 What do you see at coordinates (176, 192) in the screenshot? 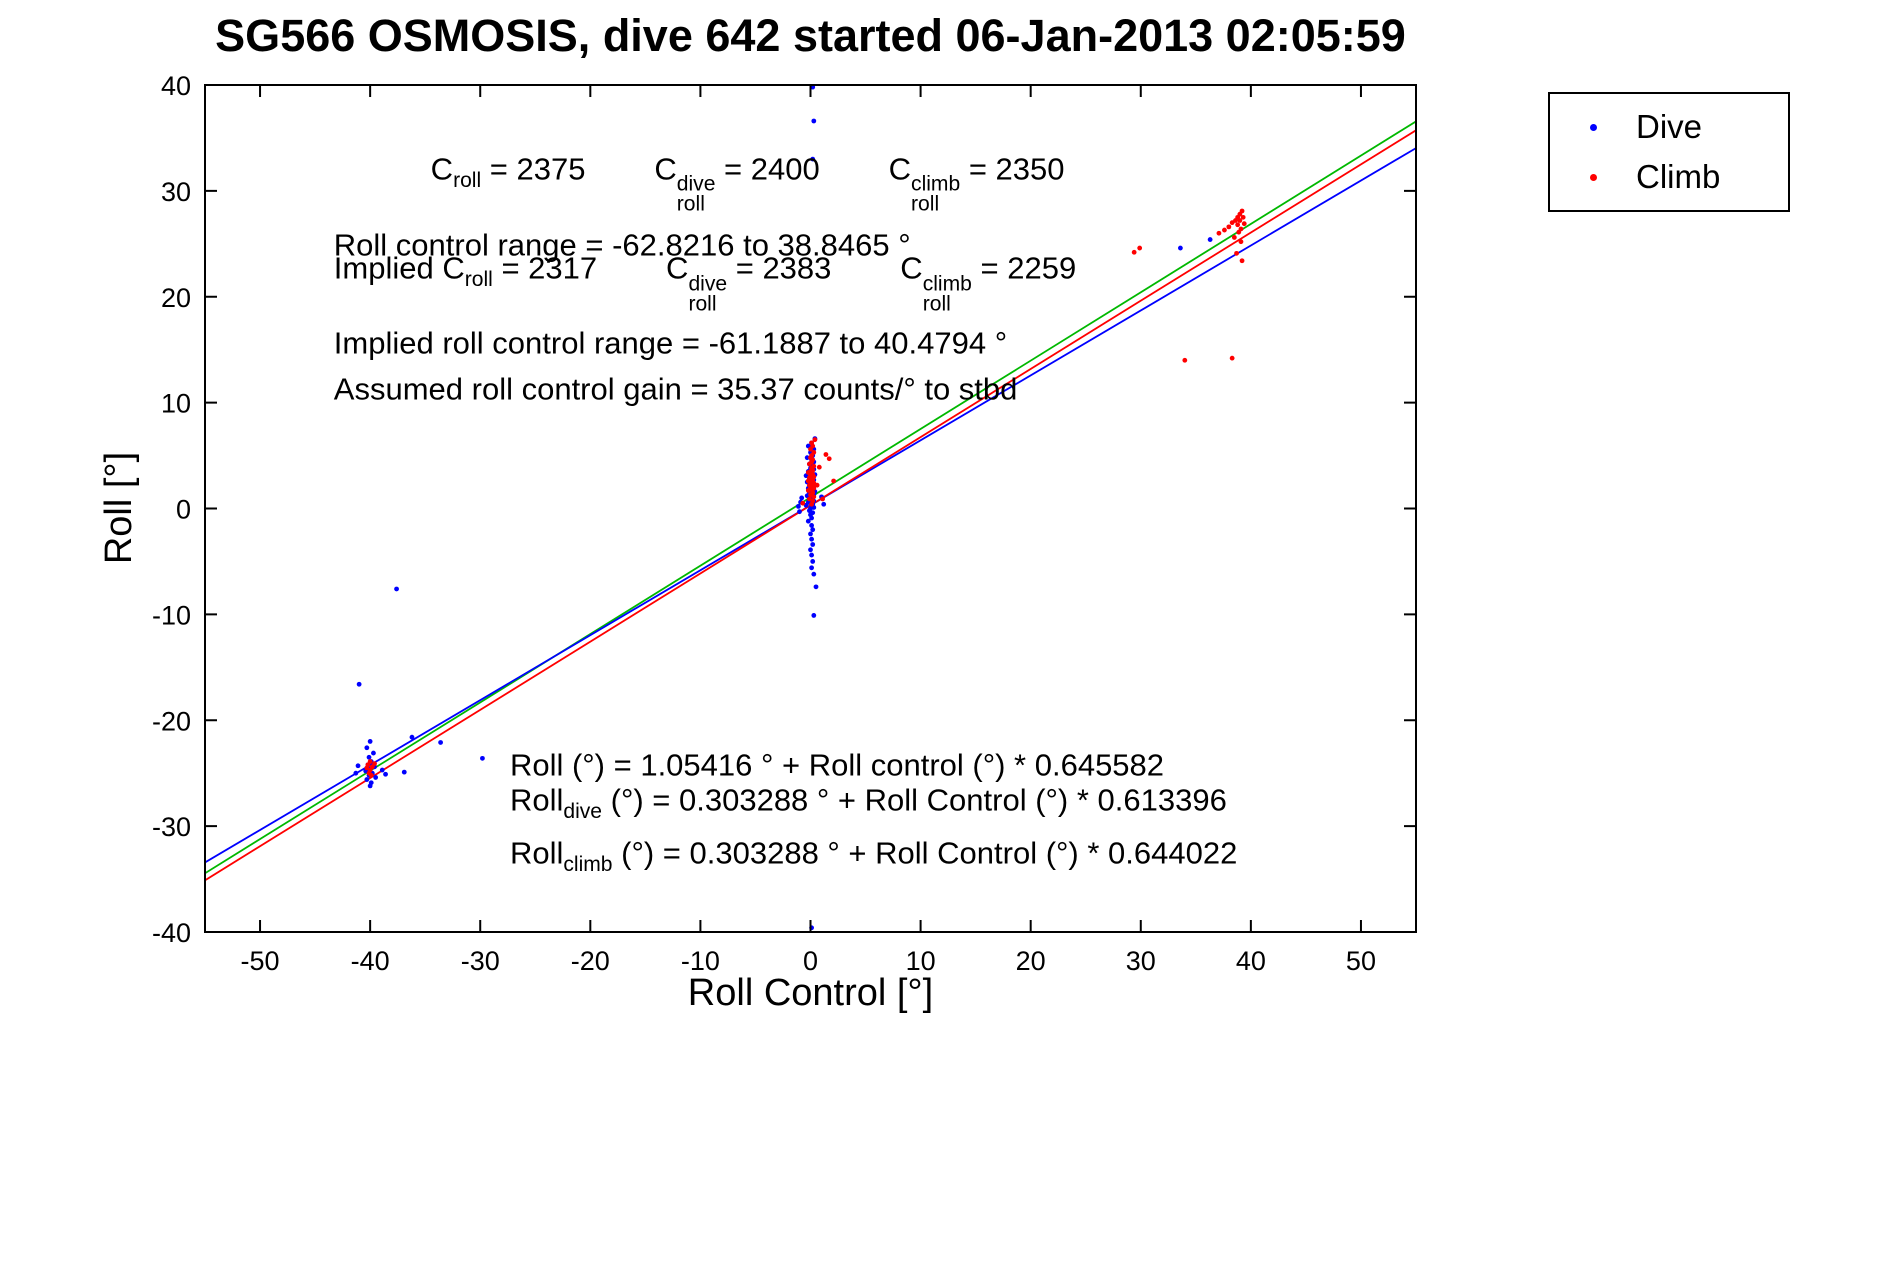
I see `y-tick-label: 30` at bounding box center [176, 192].